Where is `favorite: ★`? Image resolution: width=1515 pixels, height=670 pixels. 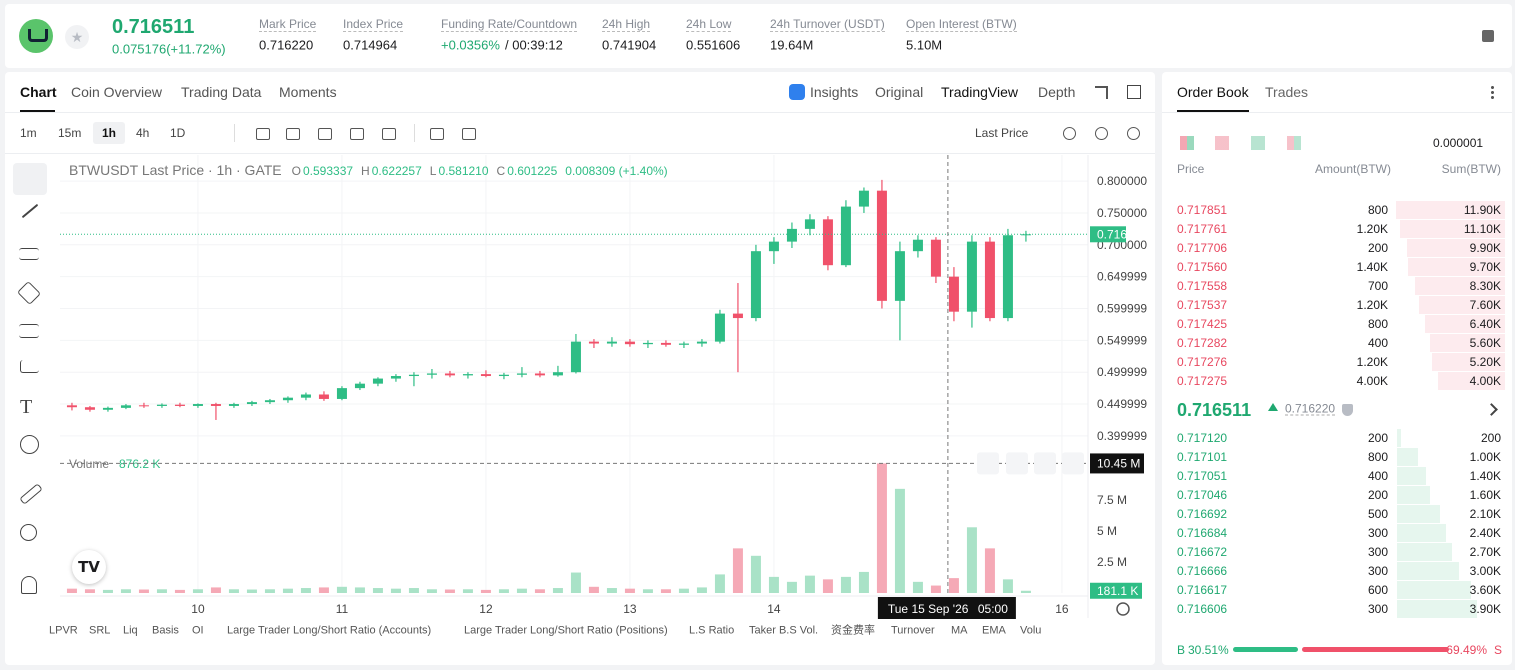 favorite: ★ is located at coordinates (77, 37).